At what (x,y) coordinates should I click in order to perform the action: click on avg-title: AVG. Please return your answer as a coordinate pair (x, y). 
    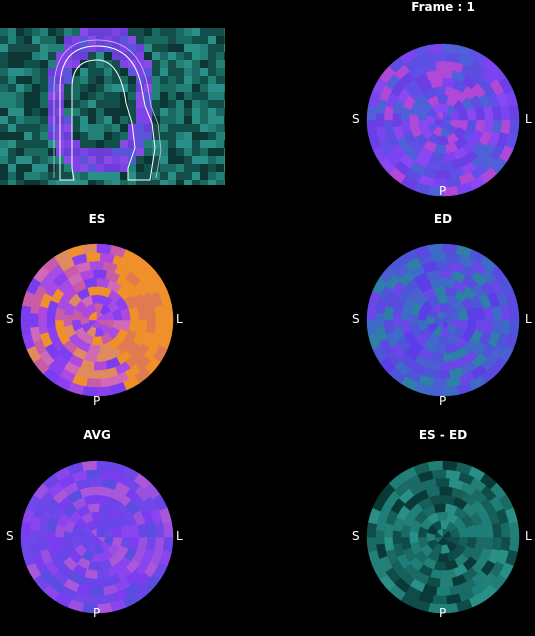
    Looking at the image, I should click on (97, 435).